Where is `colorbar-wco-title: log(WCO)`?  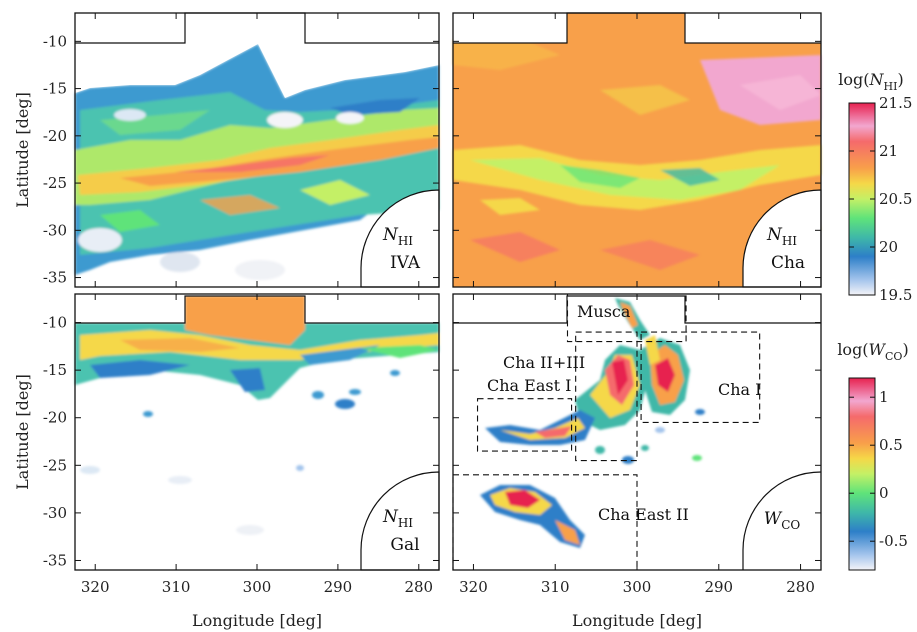 colorbar-wco-title: log(WCO) is located at coordinates (872, 351).